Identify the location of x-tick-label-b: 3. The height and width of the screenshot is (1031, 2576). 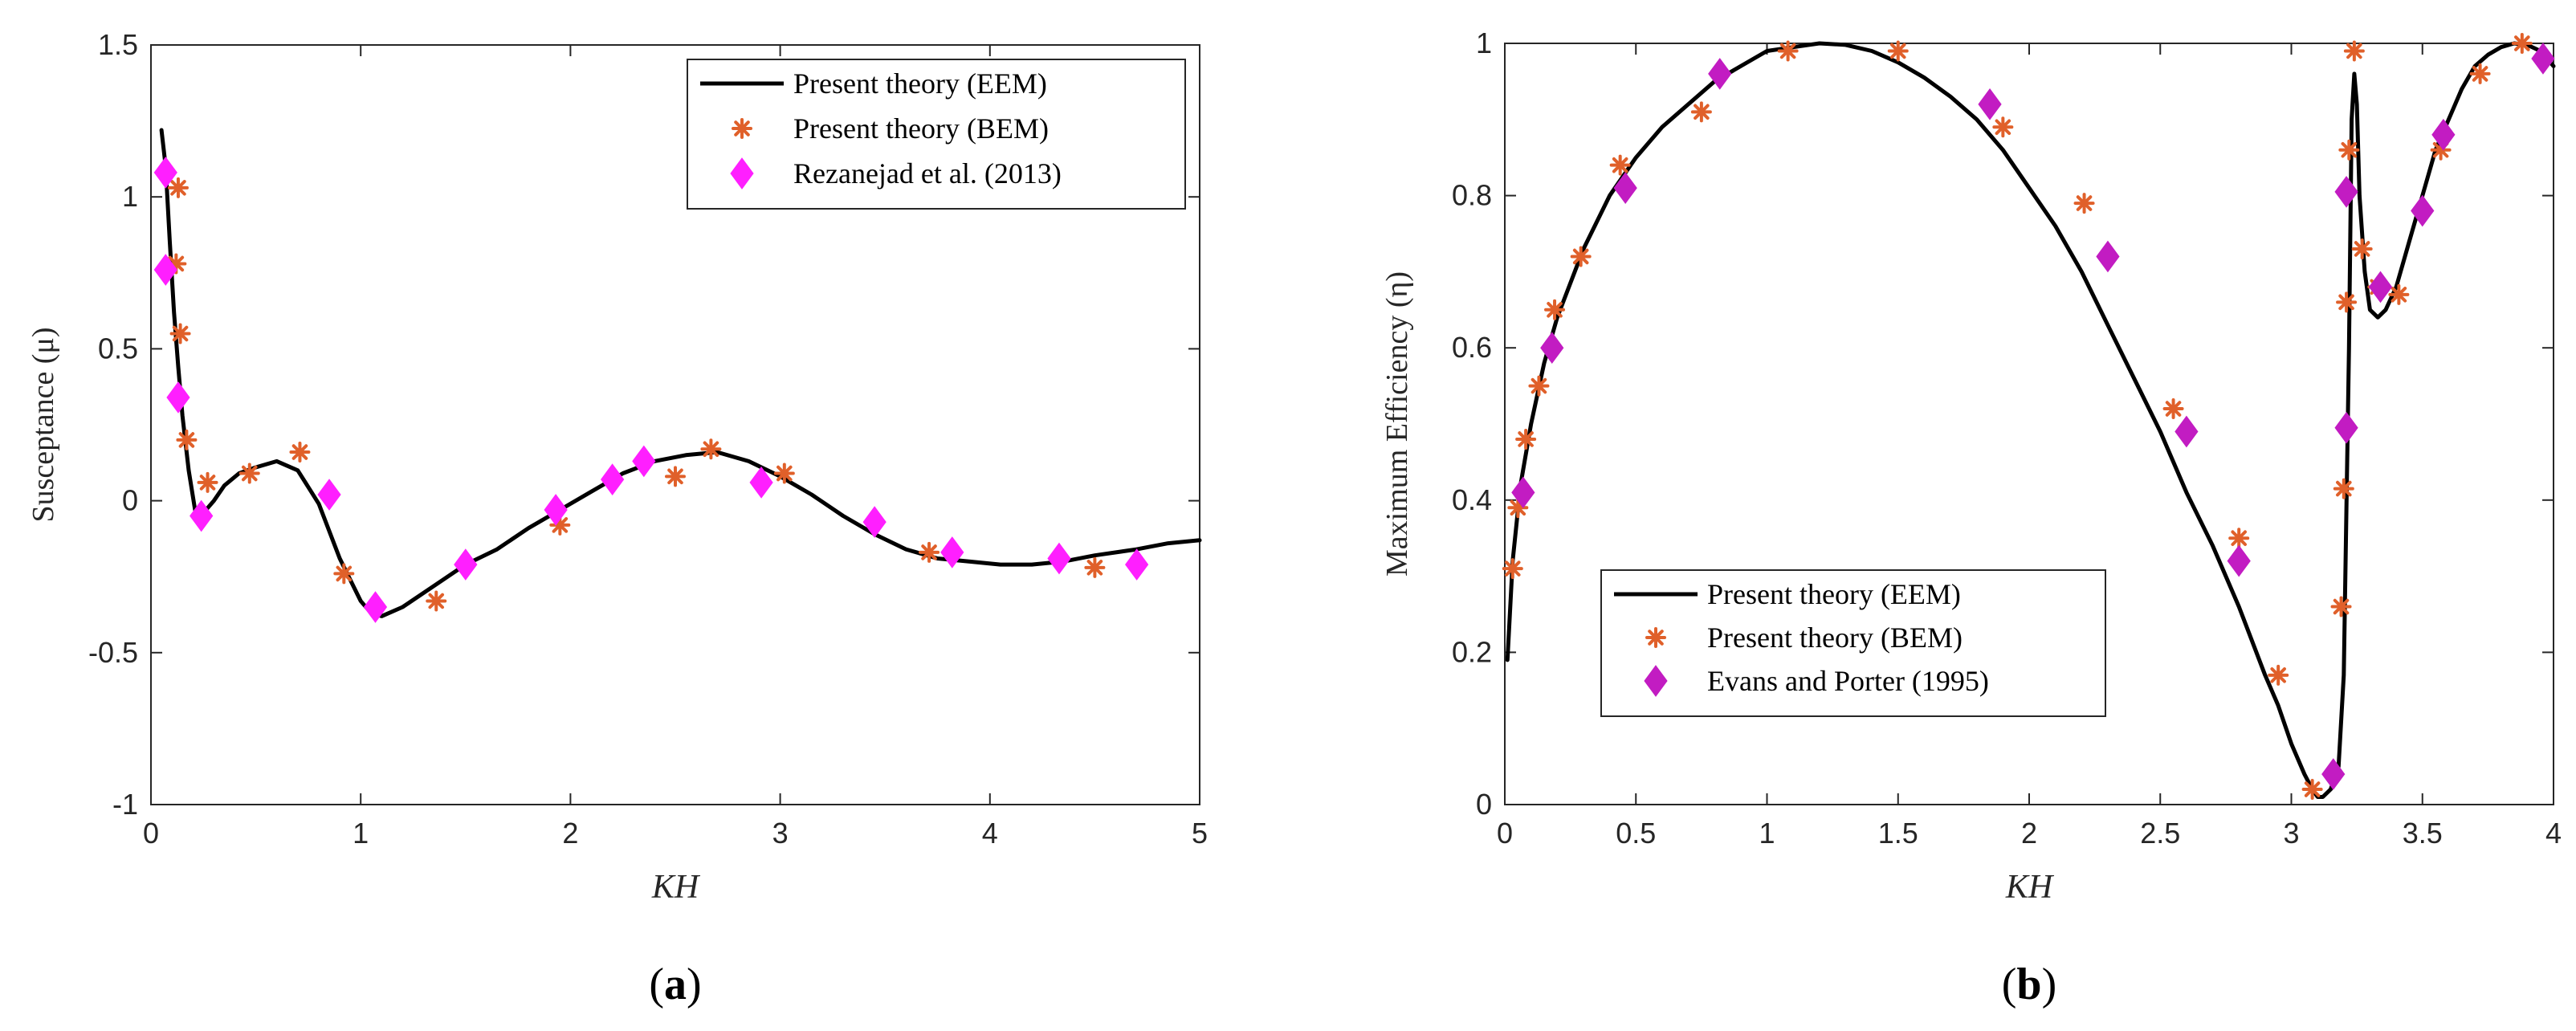
(2291, 834).